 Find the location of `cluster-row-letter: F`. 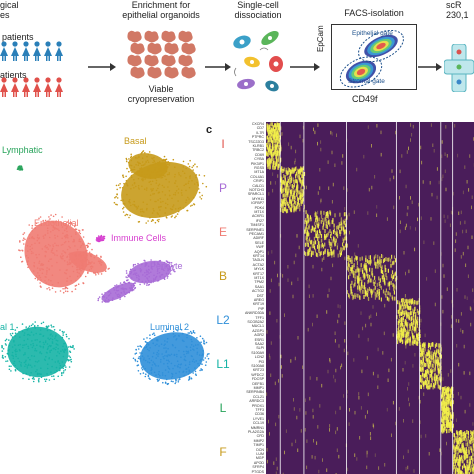

cluster-row-letter: F is located at coordinates (223, 452).